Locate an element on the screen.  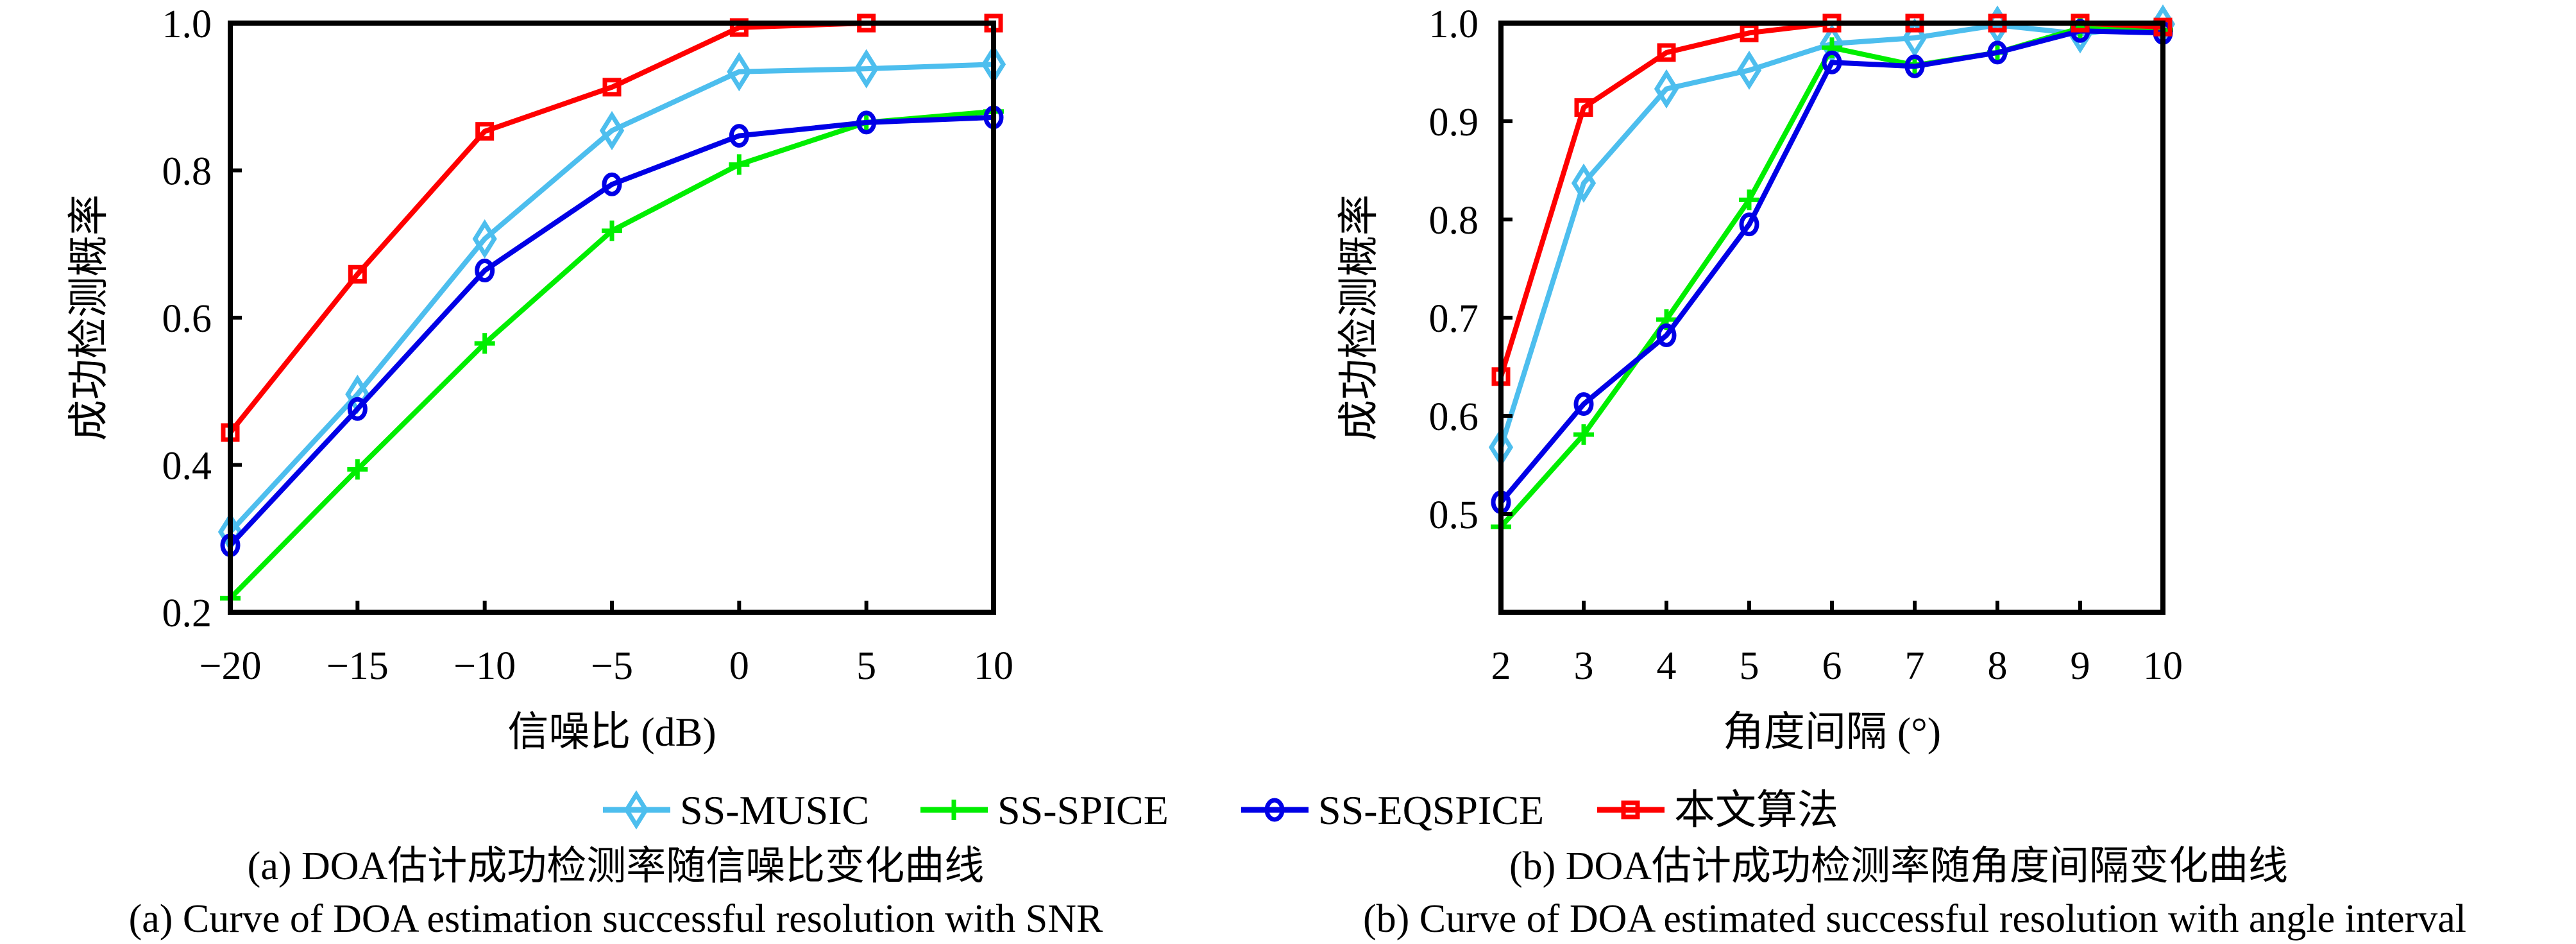
legend-entry: 本文算法 is located at coordinates (1717, 810).